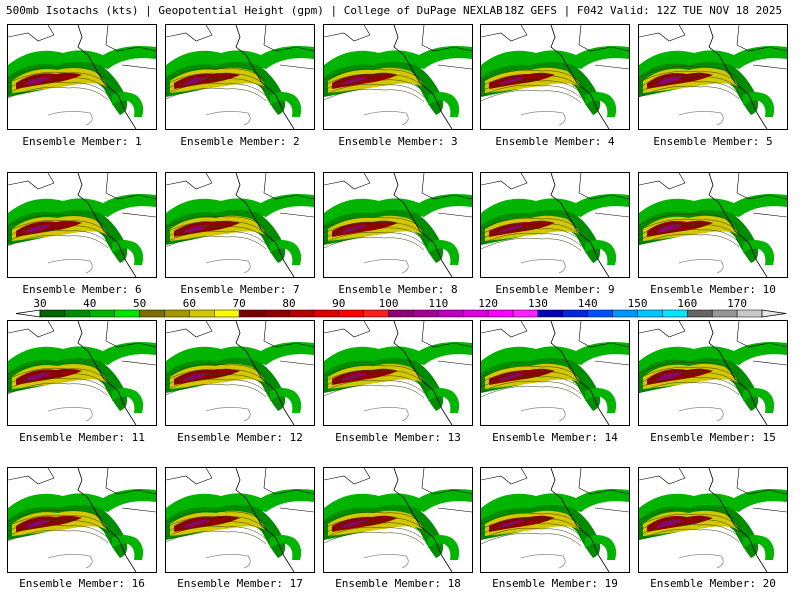 This screenshot has width=800, height=600. Describe the element at coordinates (398, 289) in the screenshot. I see `ensemble-member-label: Ensemble Member: 8` at that location.